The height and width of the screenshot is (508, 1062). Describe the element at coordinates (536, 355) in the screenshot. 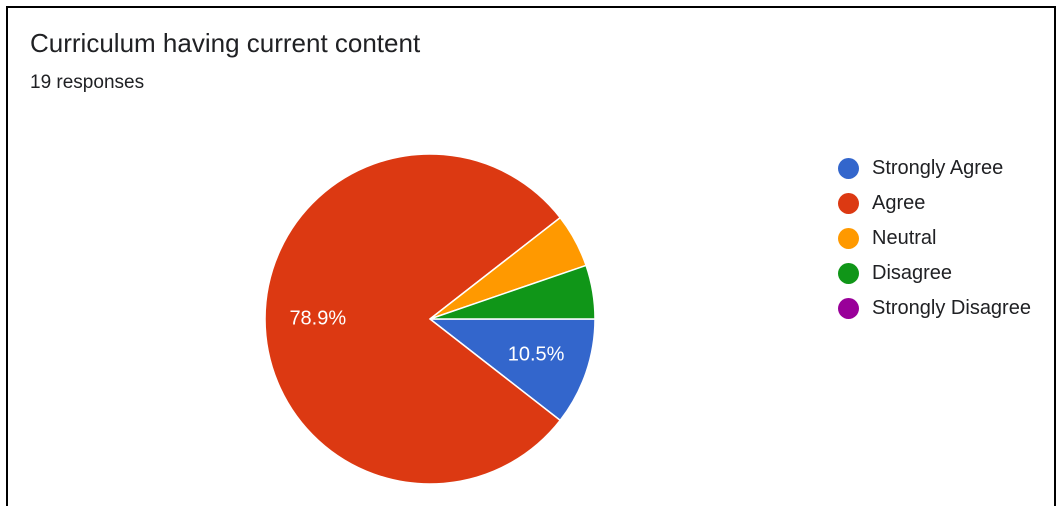

I see `slice-percent-label: 10.5%` at that location.